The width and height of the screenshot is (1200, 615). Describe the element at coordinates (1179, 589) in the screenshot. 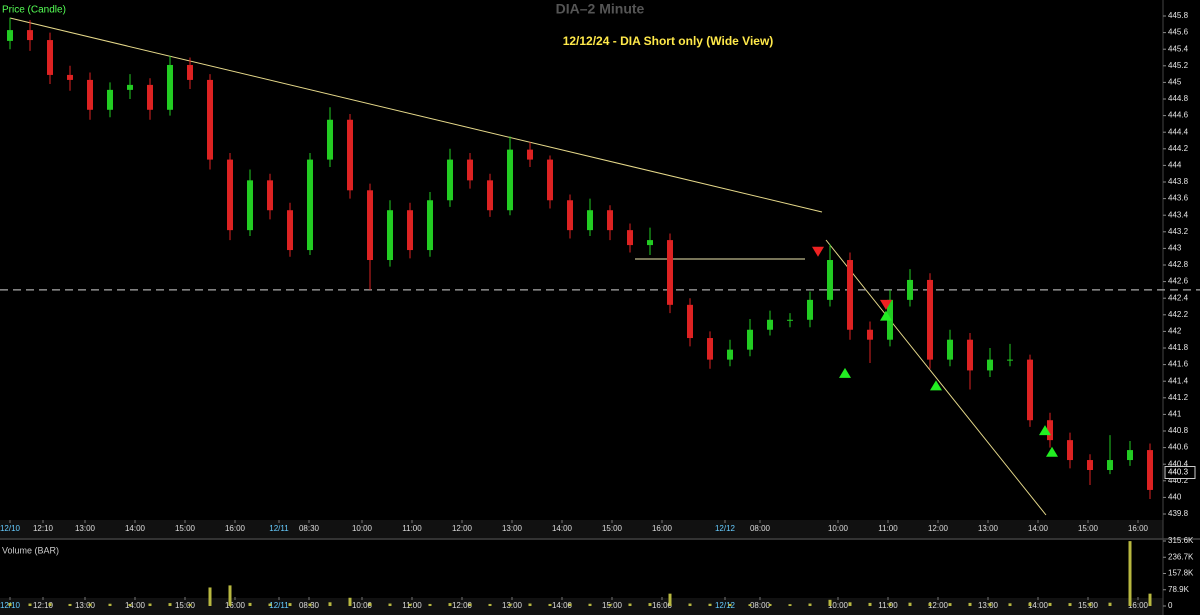

I see `volume-tick-label: 78.9K` at that location.